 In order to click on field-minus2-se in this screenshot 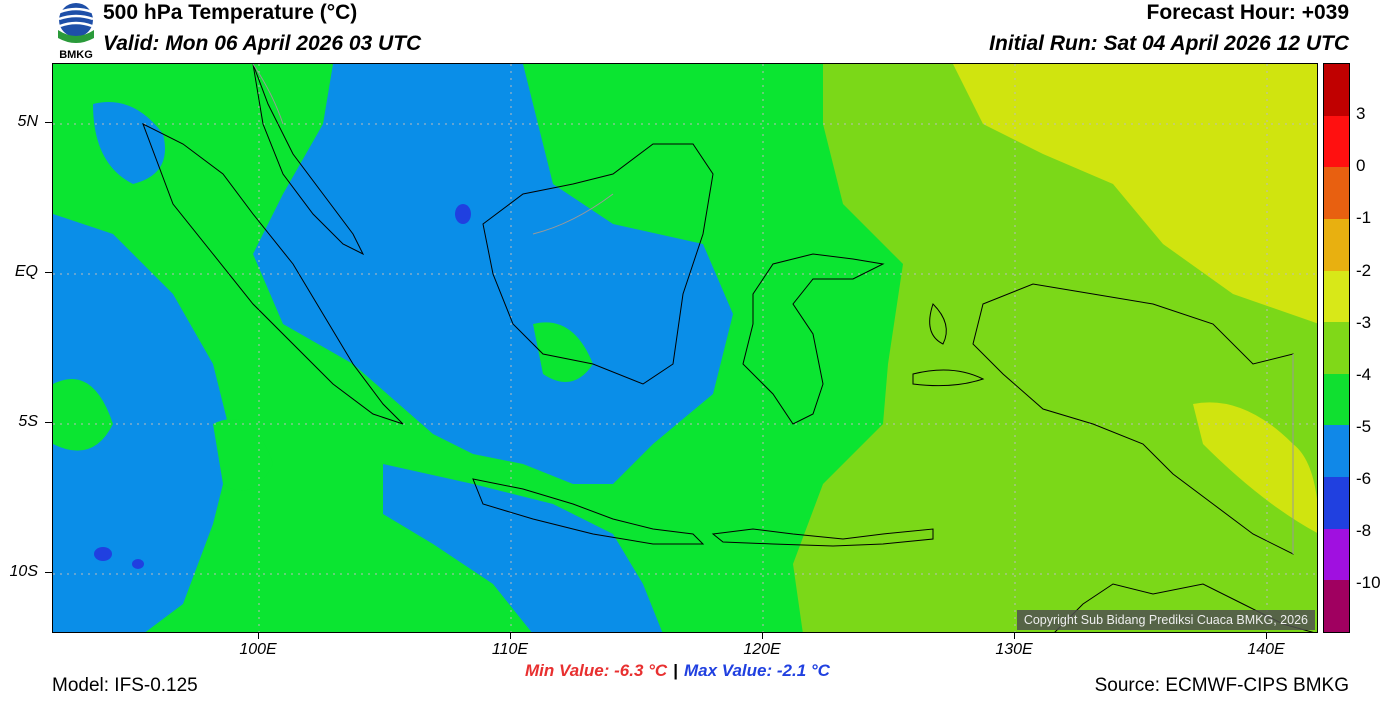, I will do `click(1255, 467)`.